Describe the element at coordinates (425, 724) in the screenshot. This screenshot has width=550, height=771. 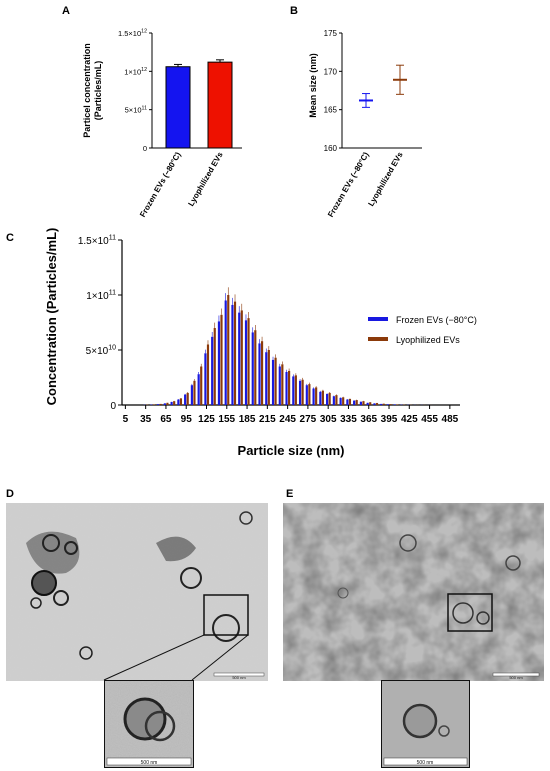
I see `tem-inset-lyophilized: 500 nm` at that location.